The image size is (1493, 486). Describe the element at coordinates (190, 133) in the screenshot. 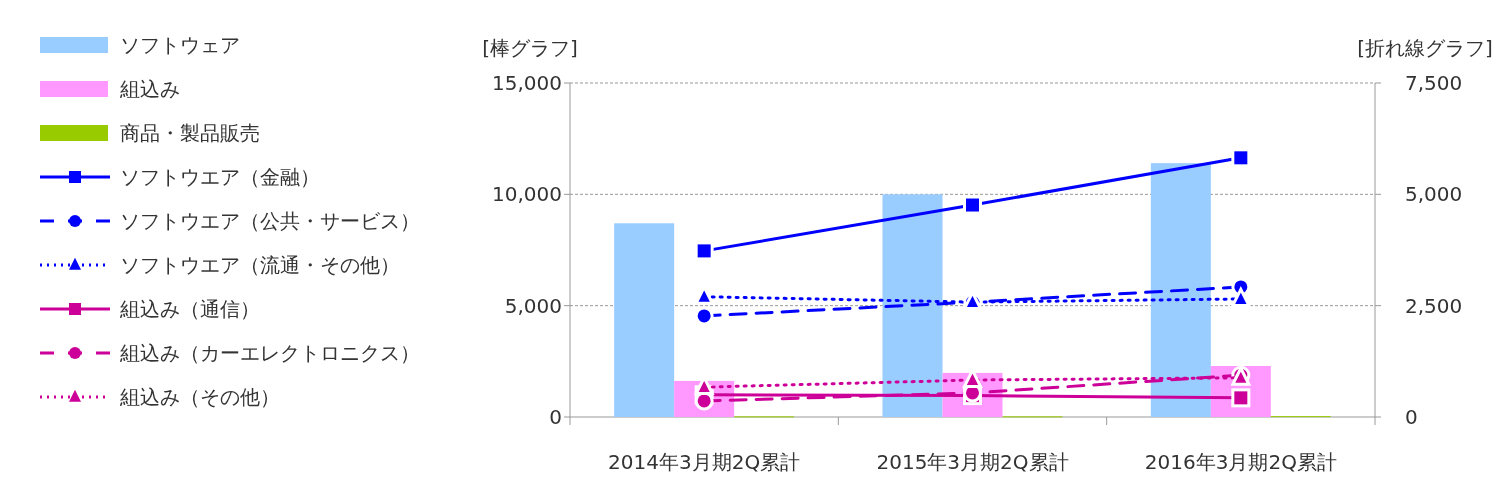

I see `legend-label: 商品・製品販売` at that location.